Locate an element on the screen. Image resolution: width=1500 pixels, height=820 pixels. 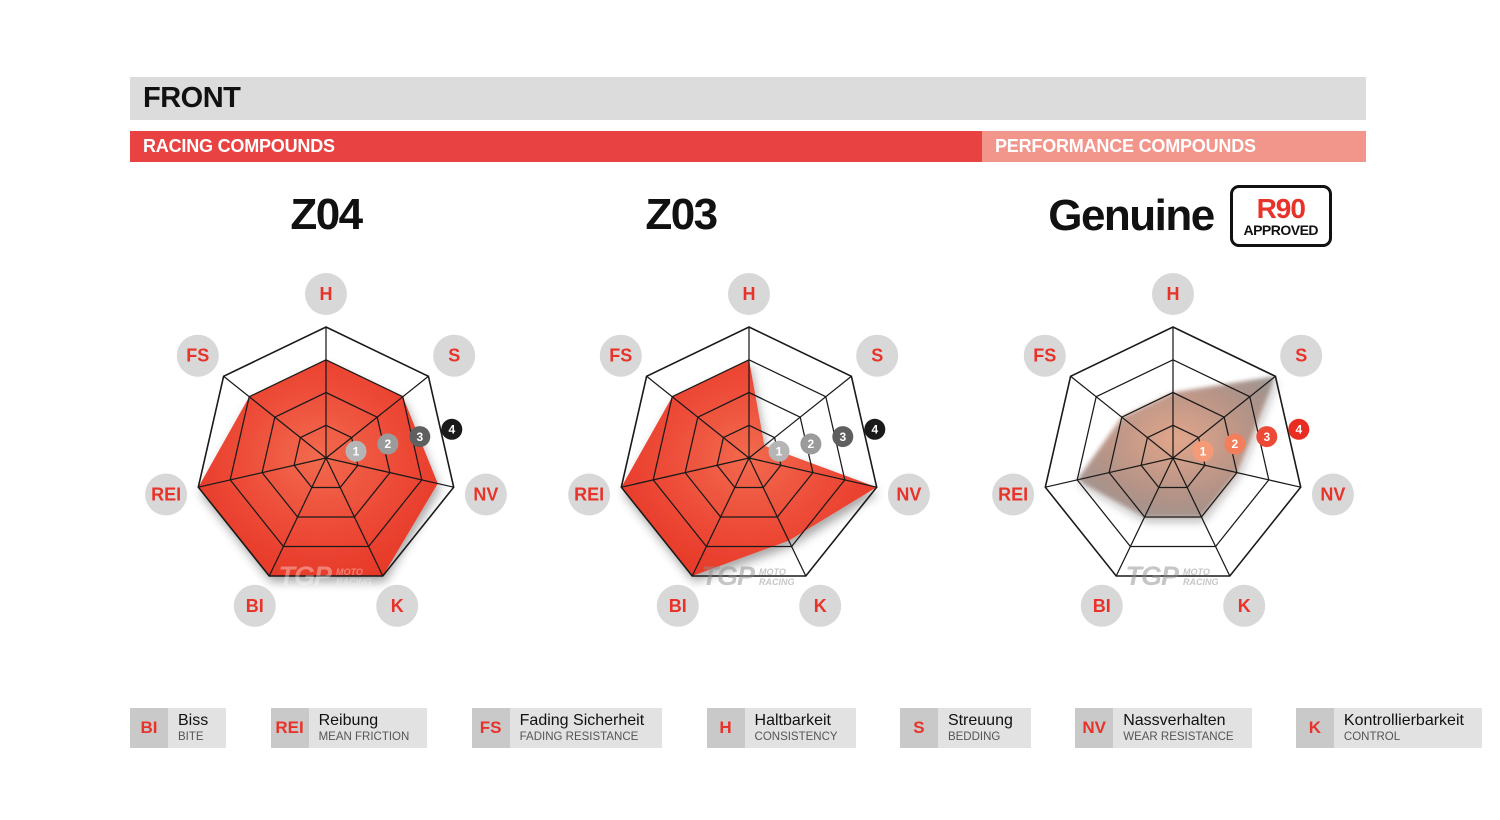
radar-chart-z03: TGP MOTO RACING 1 2 3 4 H S NV is located at coordinates (749, 450).